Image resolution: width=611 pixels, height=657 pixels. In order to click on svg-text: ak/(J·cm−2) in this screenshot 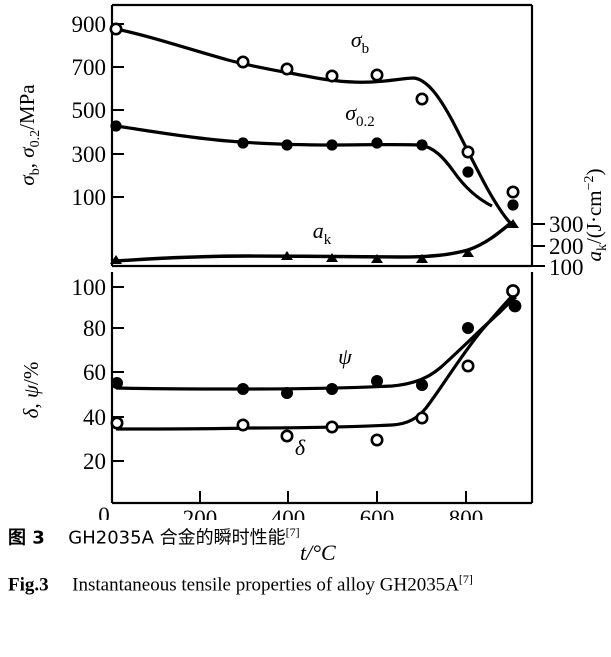, I will do `click(596, 214)`.